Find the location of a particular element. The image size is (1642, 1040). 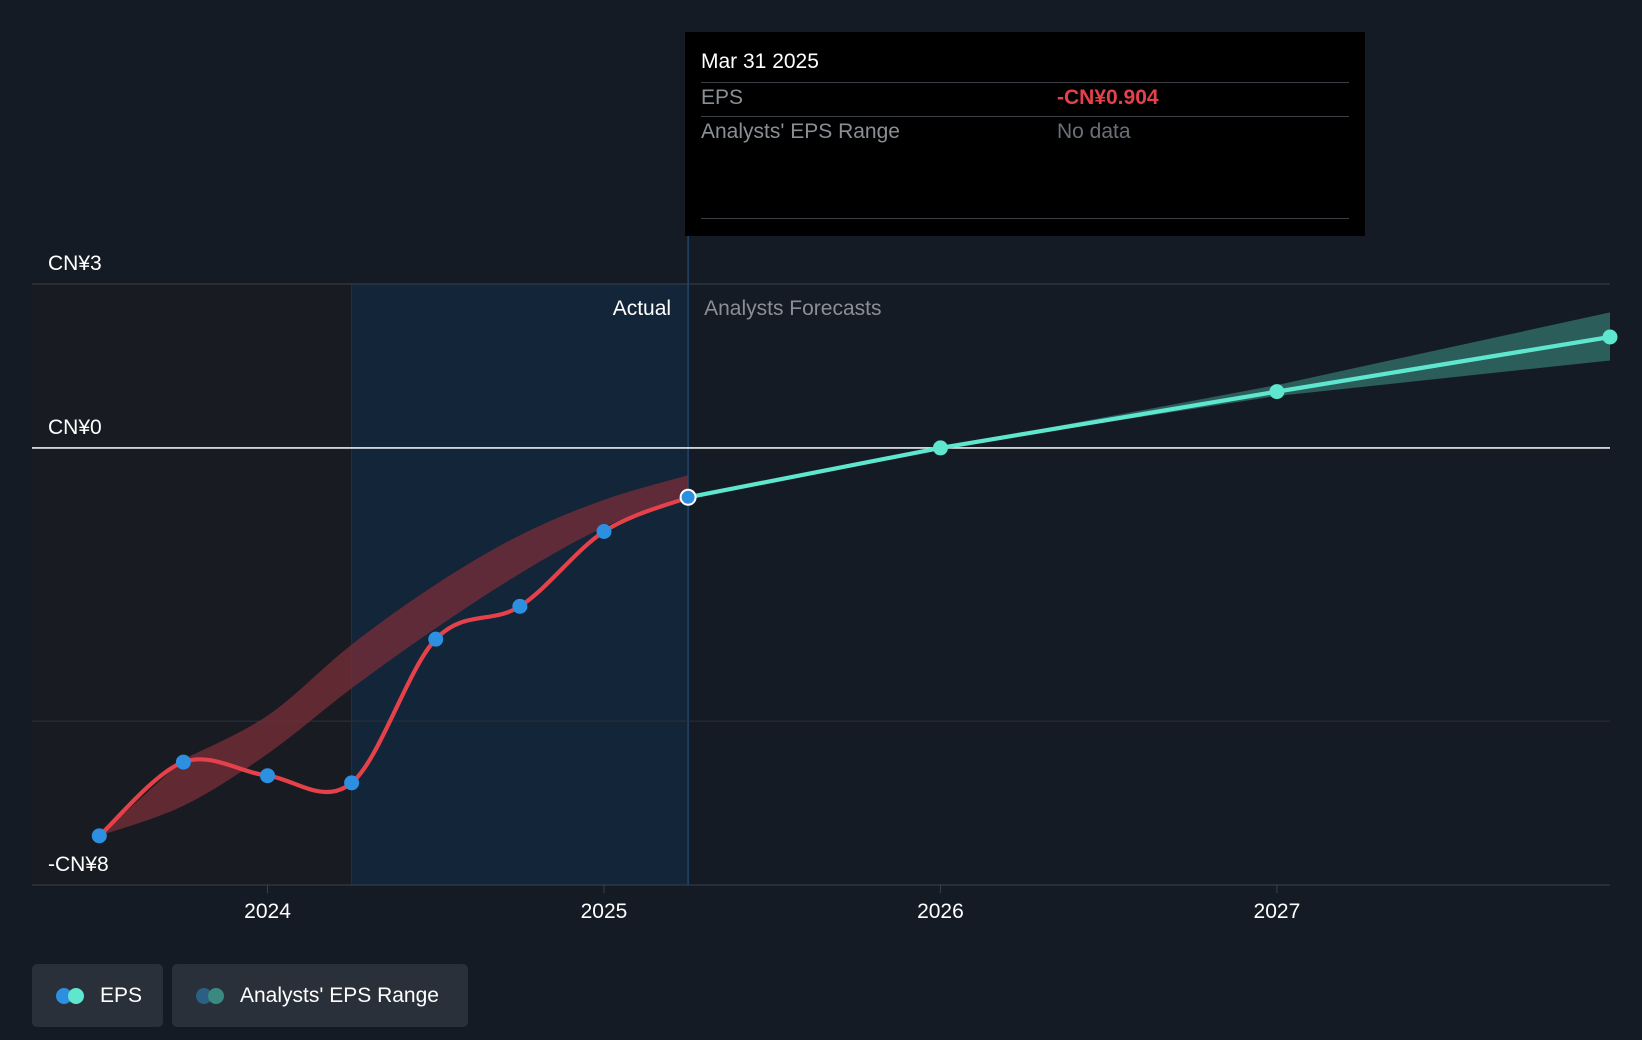

y-tick-label: CN¥0 is located at coordinates (75, 427).